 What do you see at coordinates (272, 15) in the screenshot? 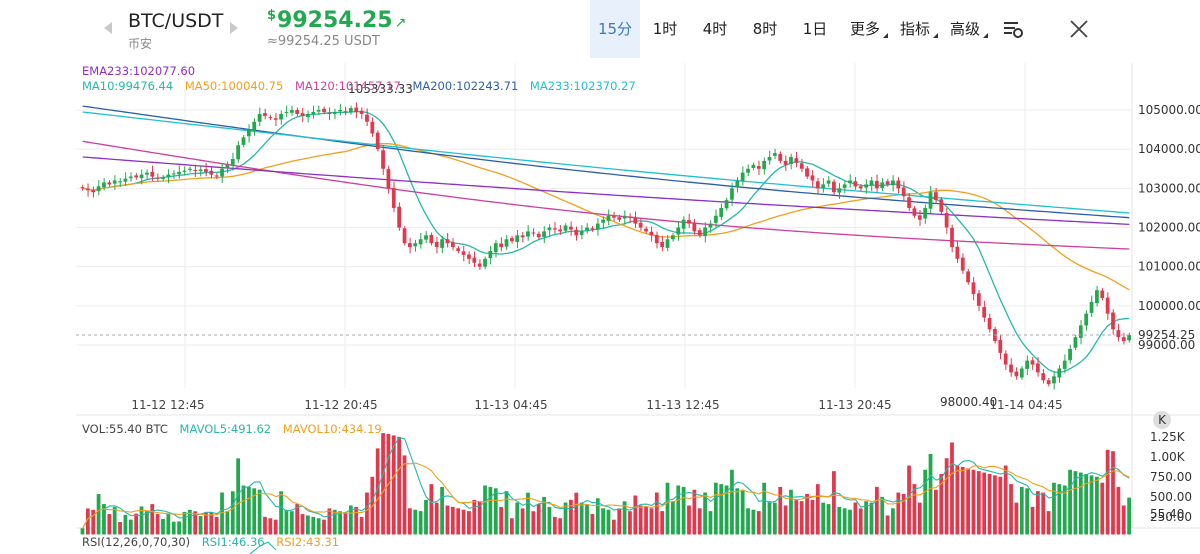
I see `price-currency-symbol: $` at bounding box center [272, 15].